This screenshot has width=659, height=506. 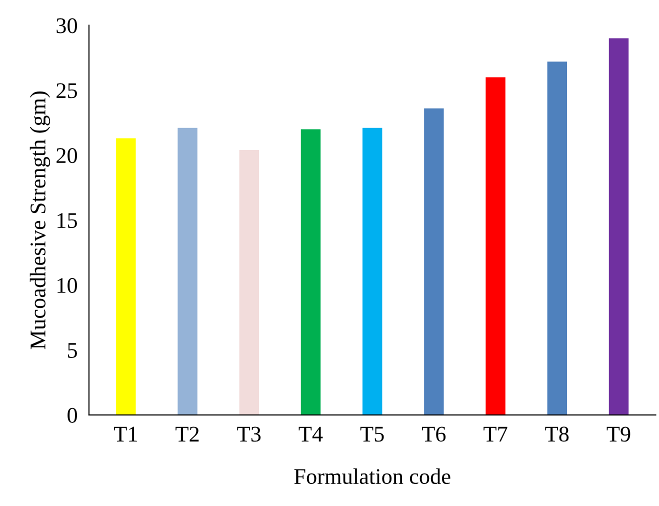 What do you see at coordinates (72, 350) in the screenshot?
I see `y-tick-label: 5` at bounding box center [72, 350].